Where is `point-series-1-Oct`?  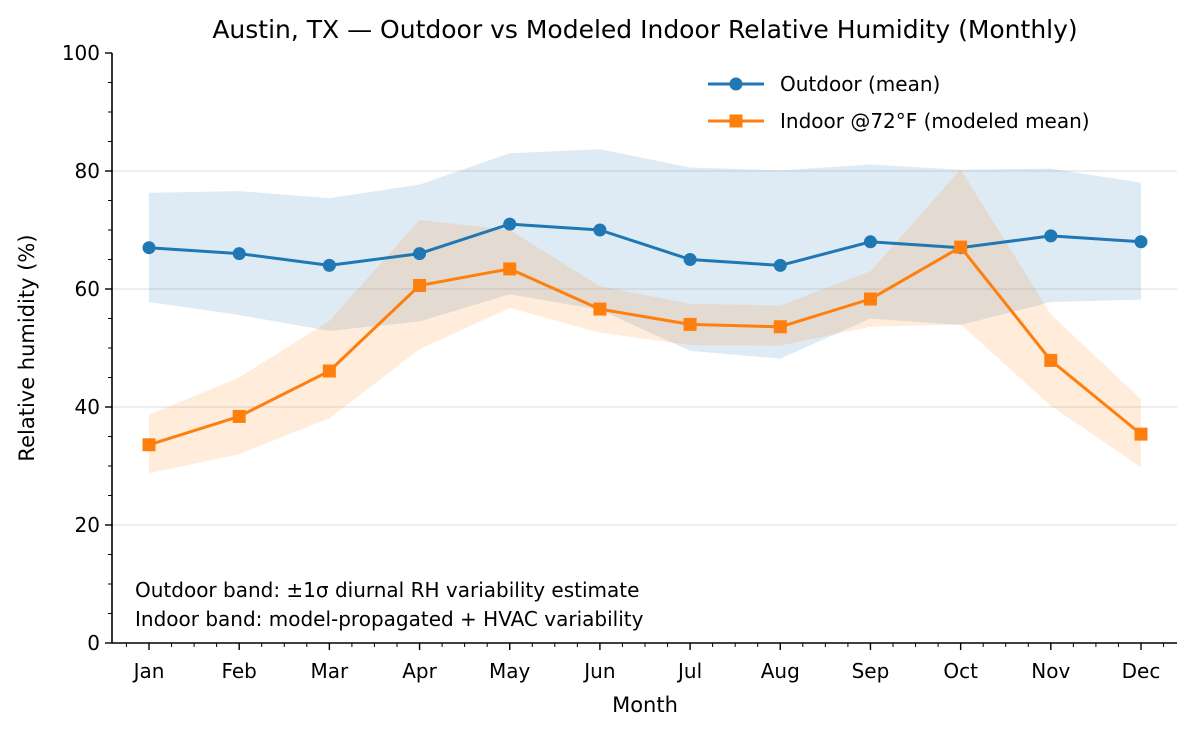
point-series-1-Oct is located at coordinates (961, 247).